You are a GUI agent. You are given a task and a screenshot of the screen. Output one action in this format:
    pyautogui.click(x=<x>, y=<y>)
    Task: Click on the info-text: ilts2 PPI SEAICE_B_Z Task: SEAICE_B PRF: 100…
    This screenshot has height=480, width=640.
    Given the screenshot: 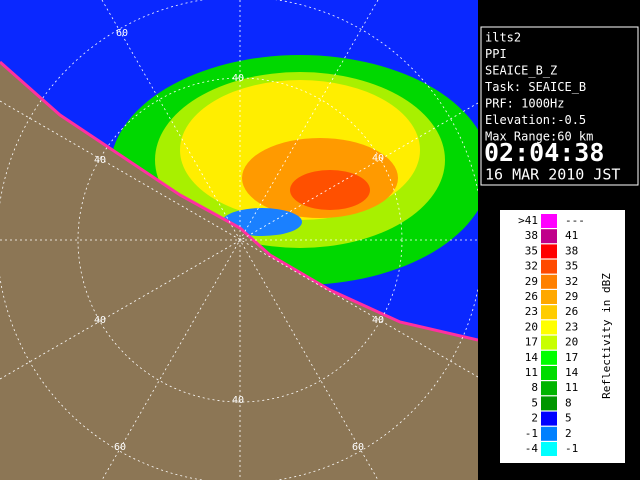 What is the action you would take?
    pyautogui.click(x=552, y=107)
    